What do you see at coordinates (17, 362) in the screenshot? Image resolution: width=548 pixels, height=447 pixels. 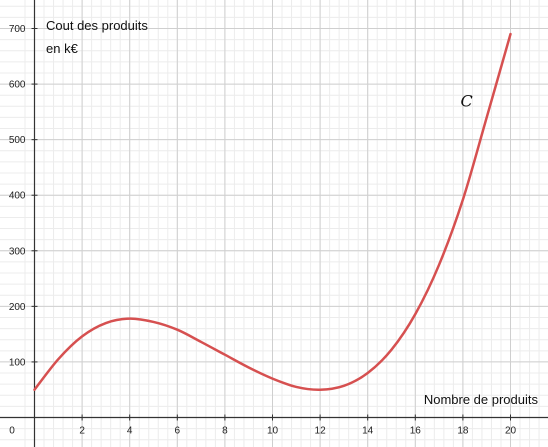 I see `y-tick-label: 100` at bounding box center [17, 362].